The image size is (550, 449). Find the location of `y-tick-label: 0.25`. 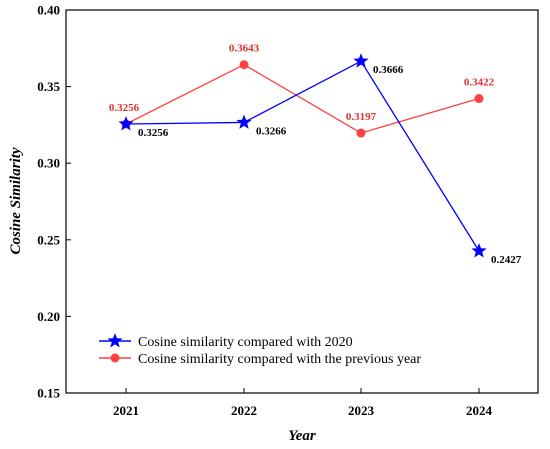

y-tick-label: 0.25 is located at coordinates (48, 239).